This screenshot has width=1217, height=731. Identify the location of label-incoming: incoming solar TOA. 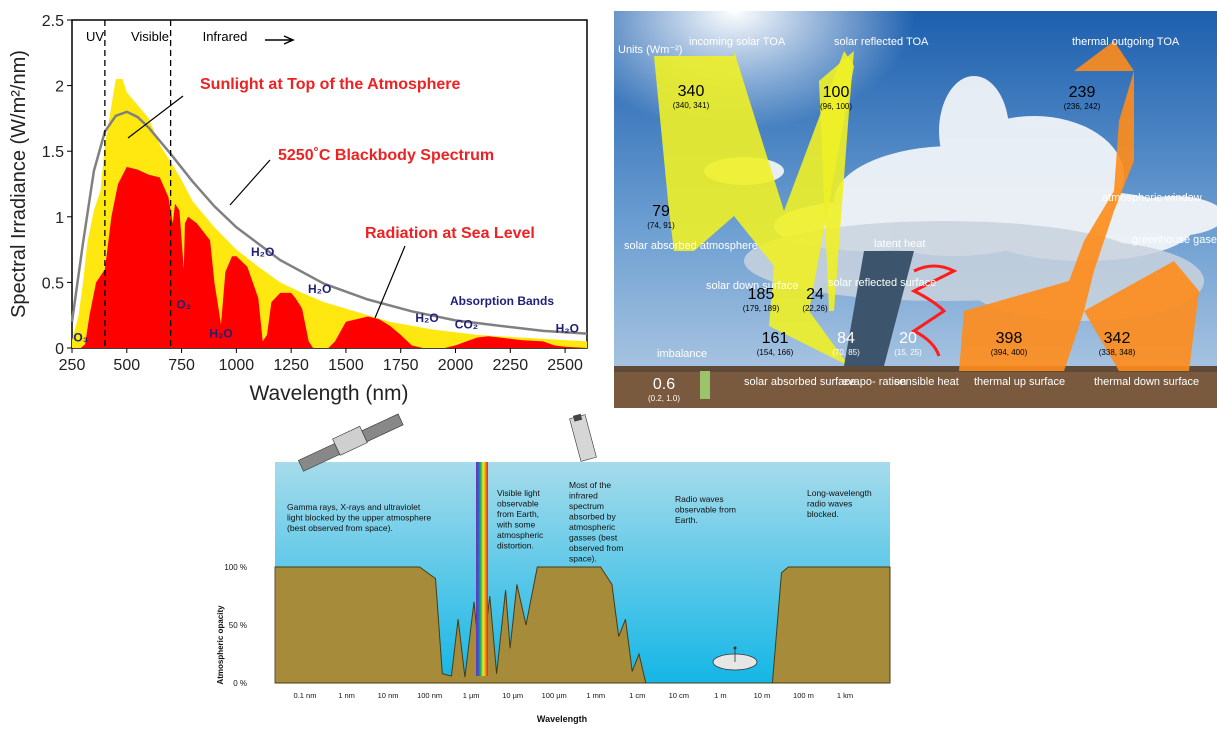
(737, 42).